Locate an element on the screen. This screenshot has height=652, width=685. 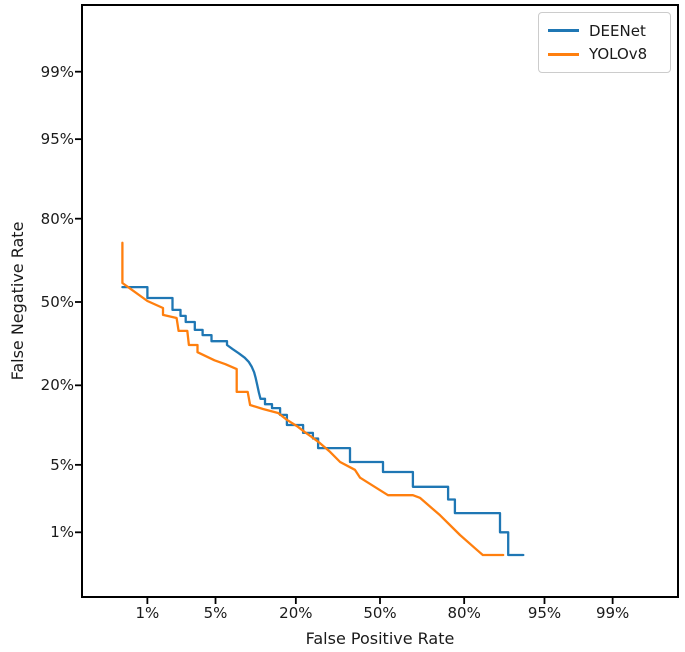
y-axis-label: False Negative Rate is located at coordinates (17, 301).